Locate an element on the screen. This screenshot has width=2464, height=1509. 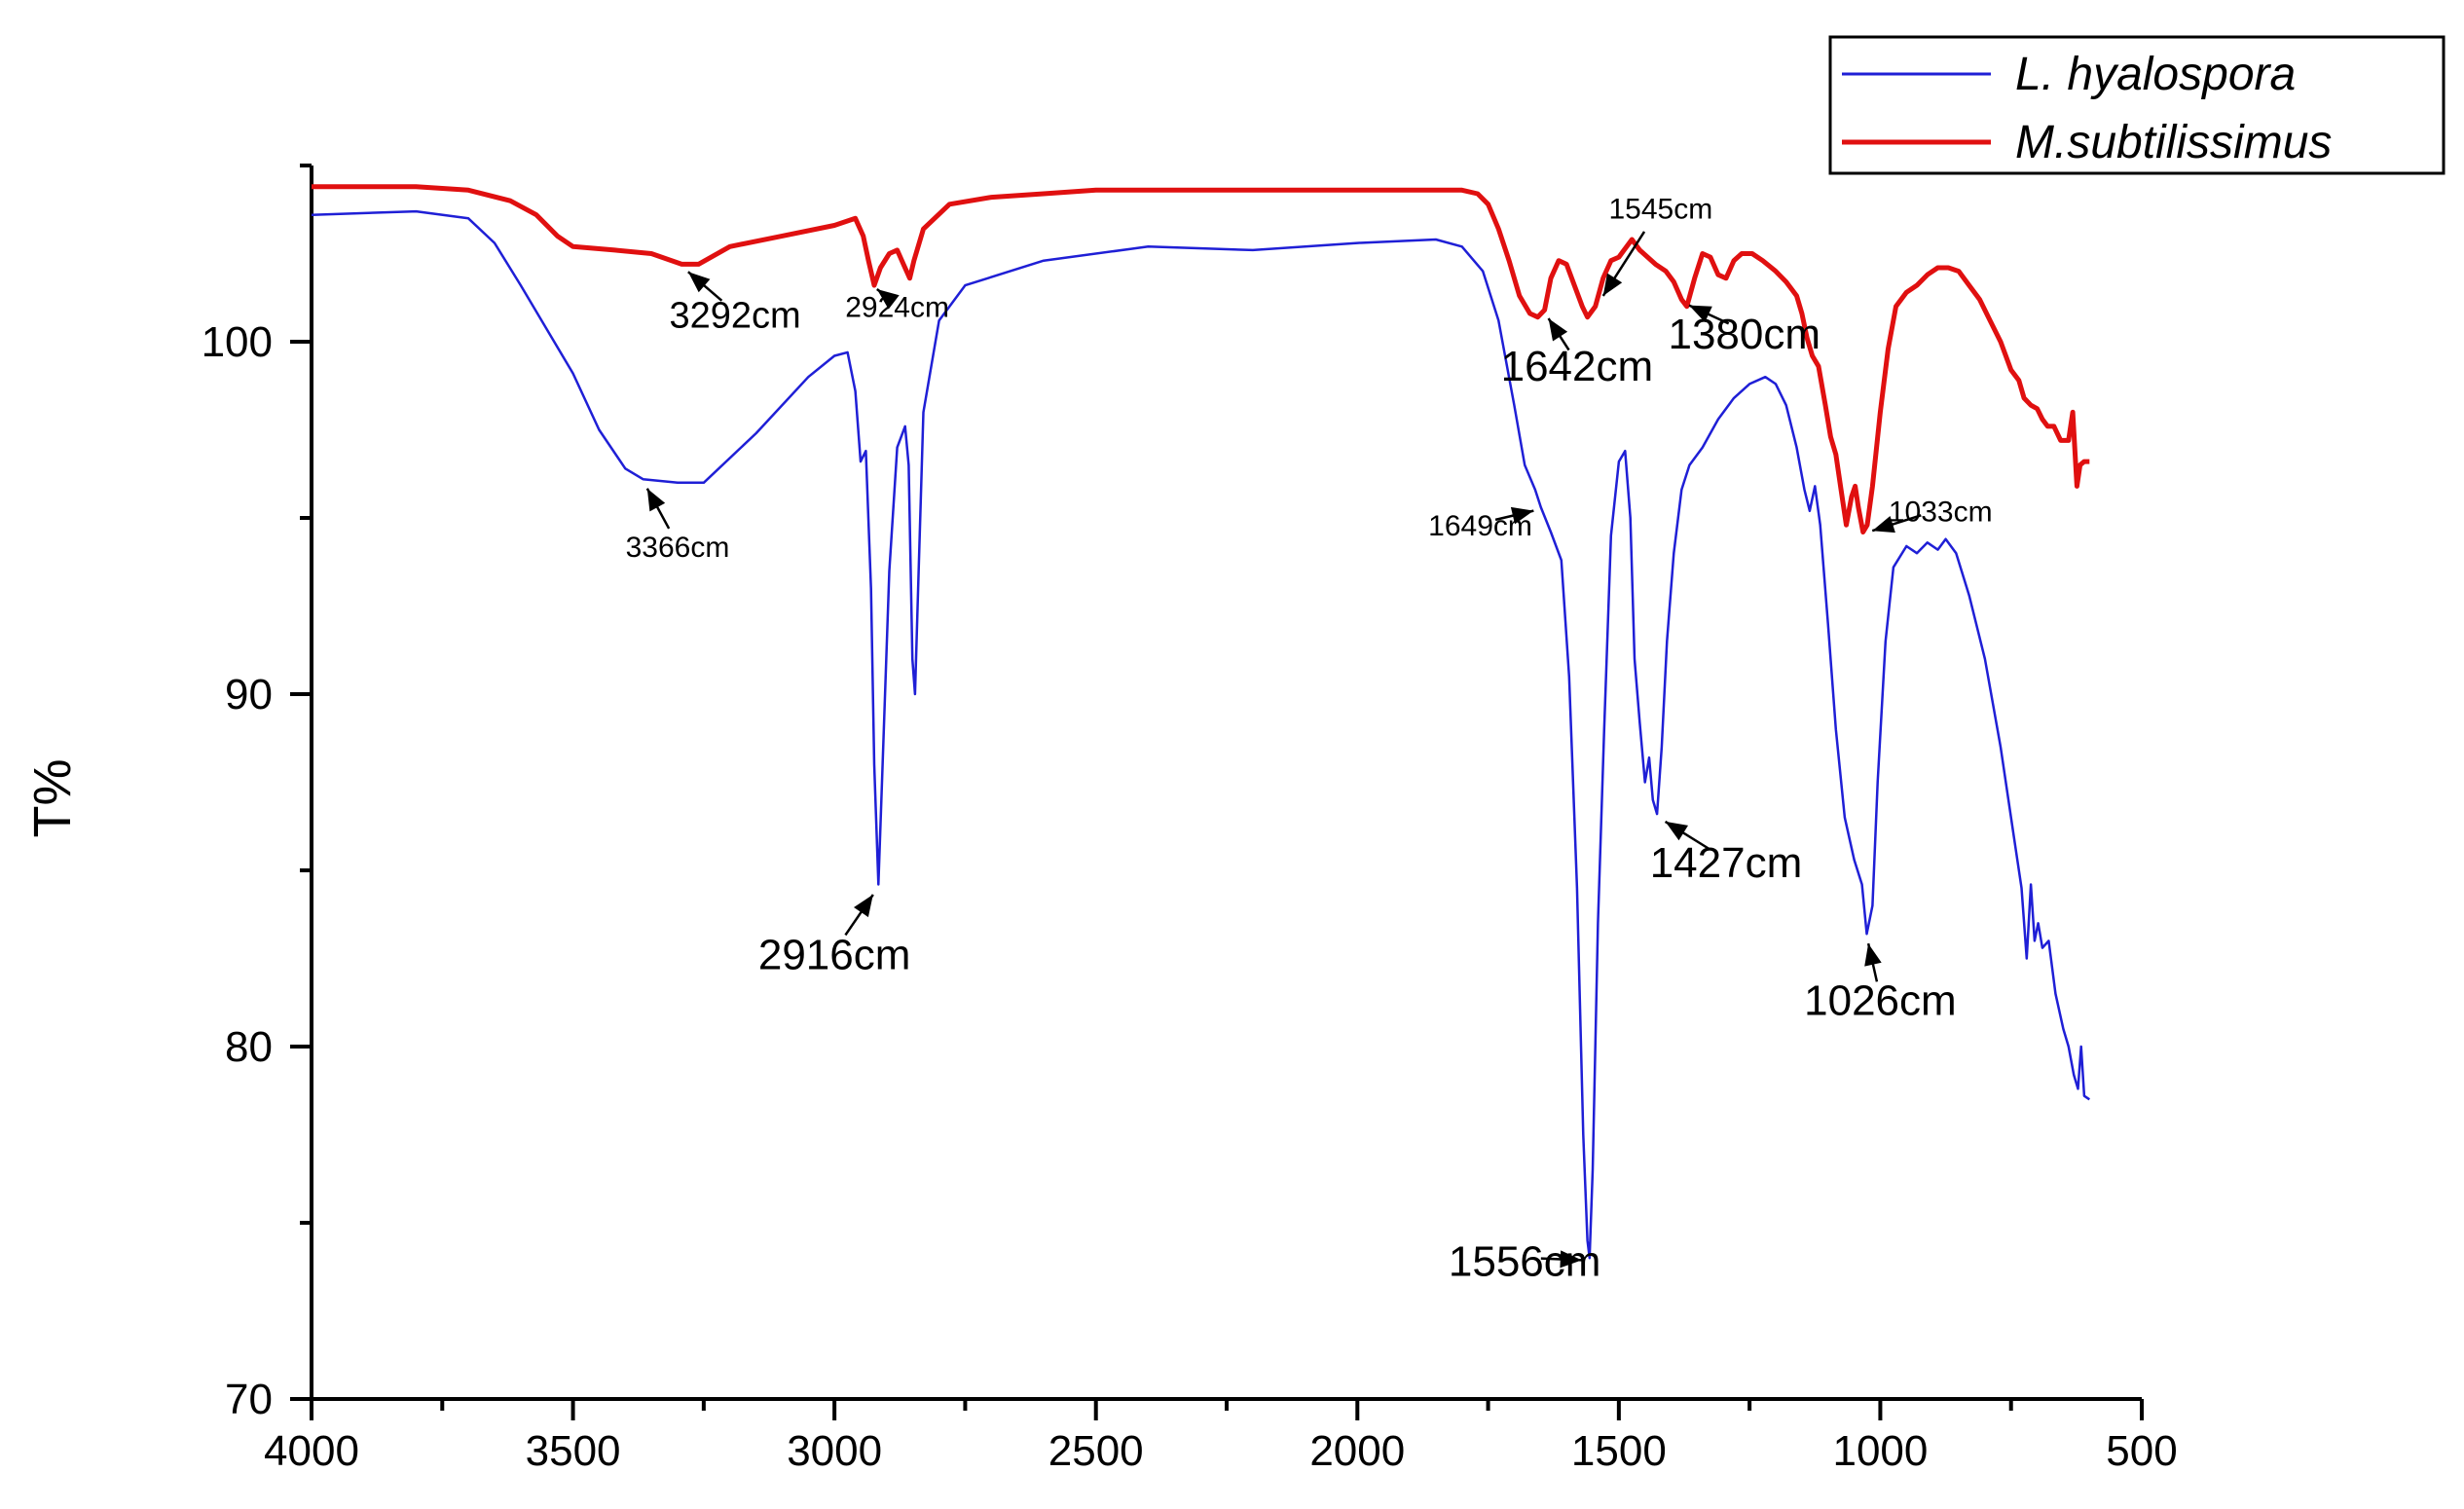
x-tick-label: 3500 is located at coordinates (573, 1451).